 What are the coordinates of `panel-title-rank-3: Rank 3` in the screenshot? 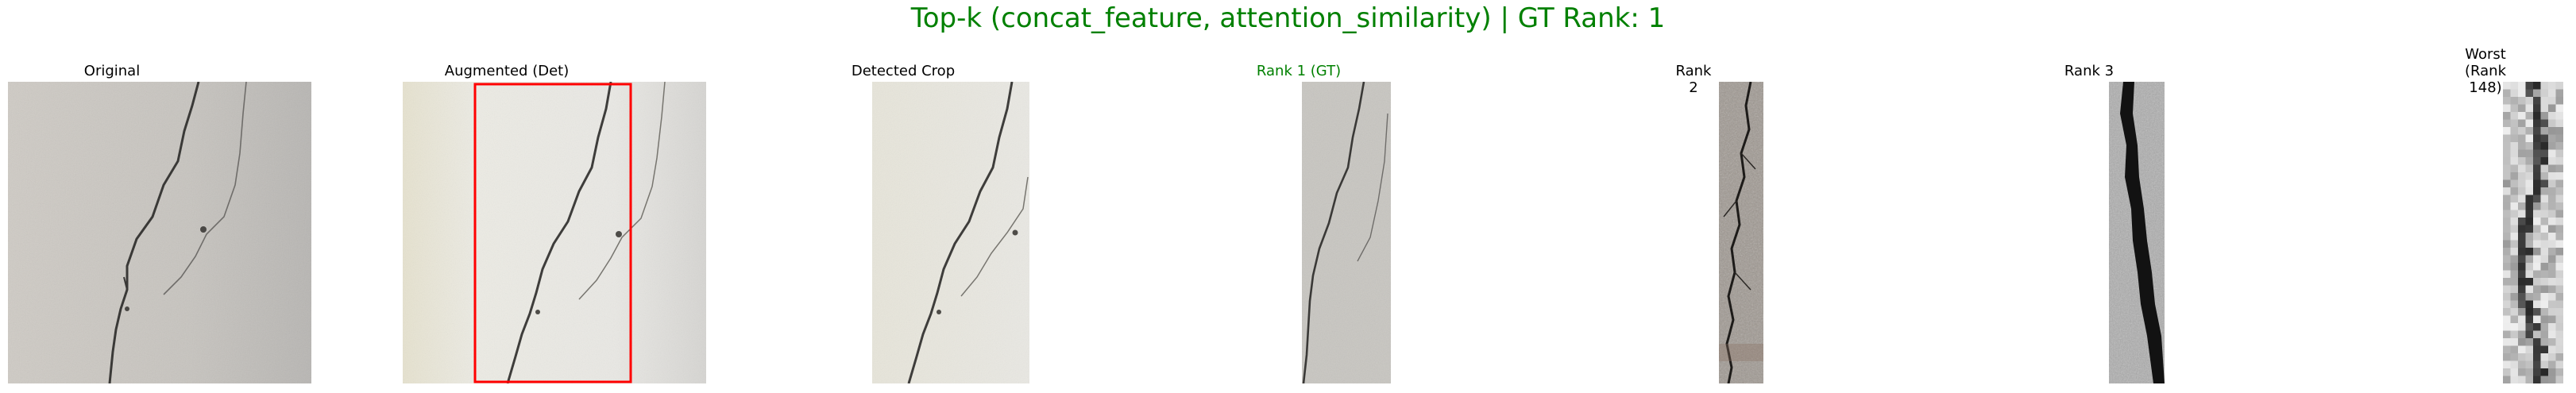 It's located at (2089, 71).